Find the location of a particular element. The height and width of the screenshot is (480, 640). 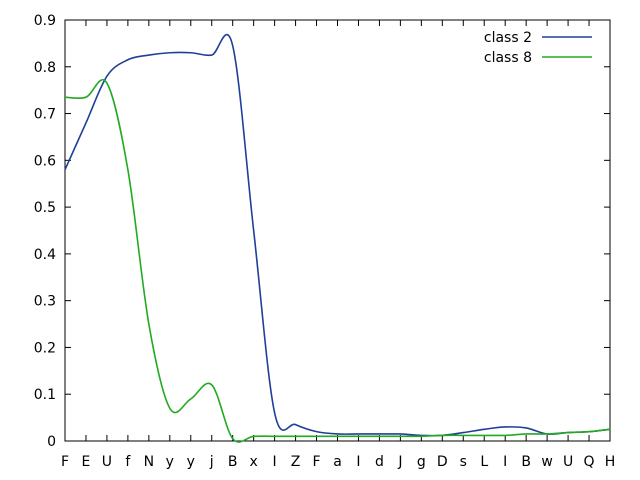

x-tick-label: H is located at coordinates (610, 462).